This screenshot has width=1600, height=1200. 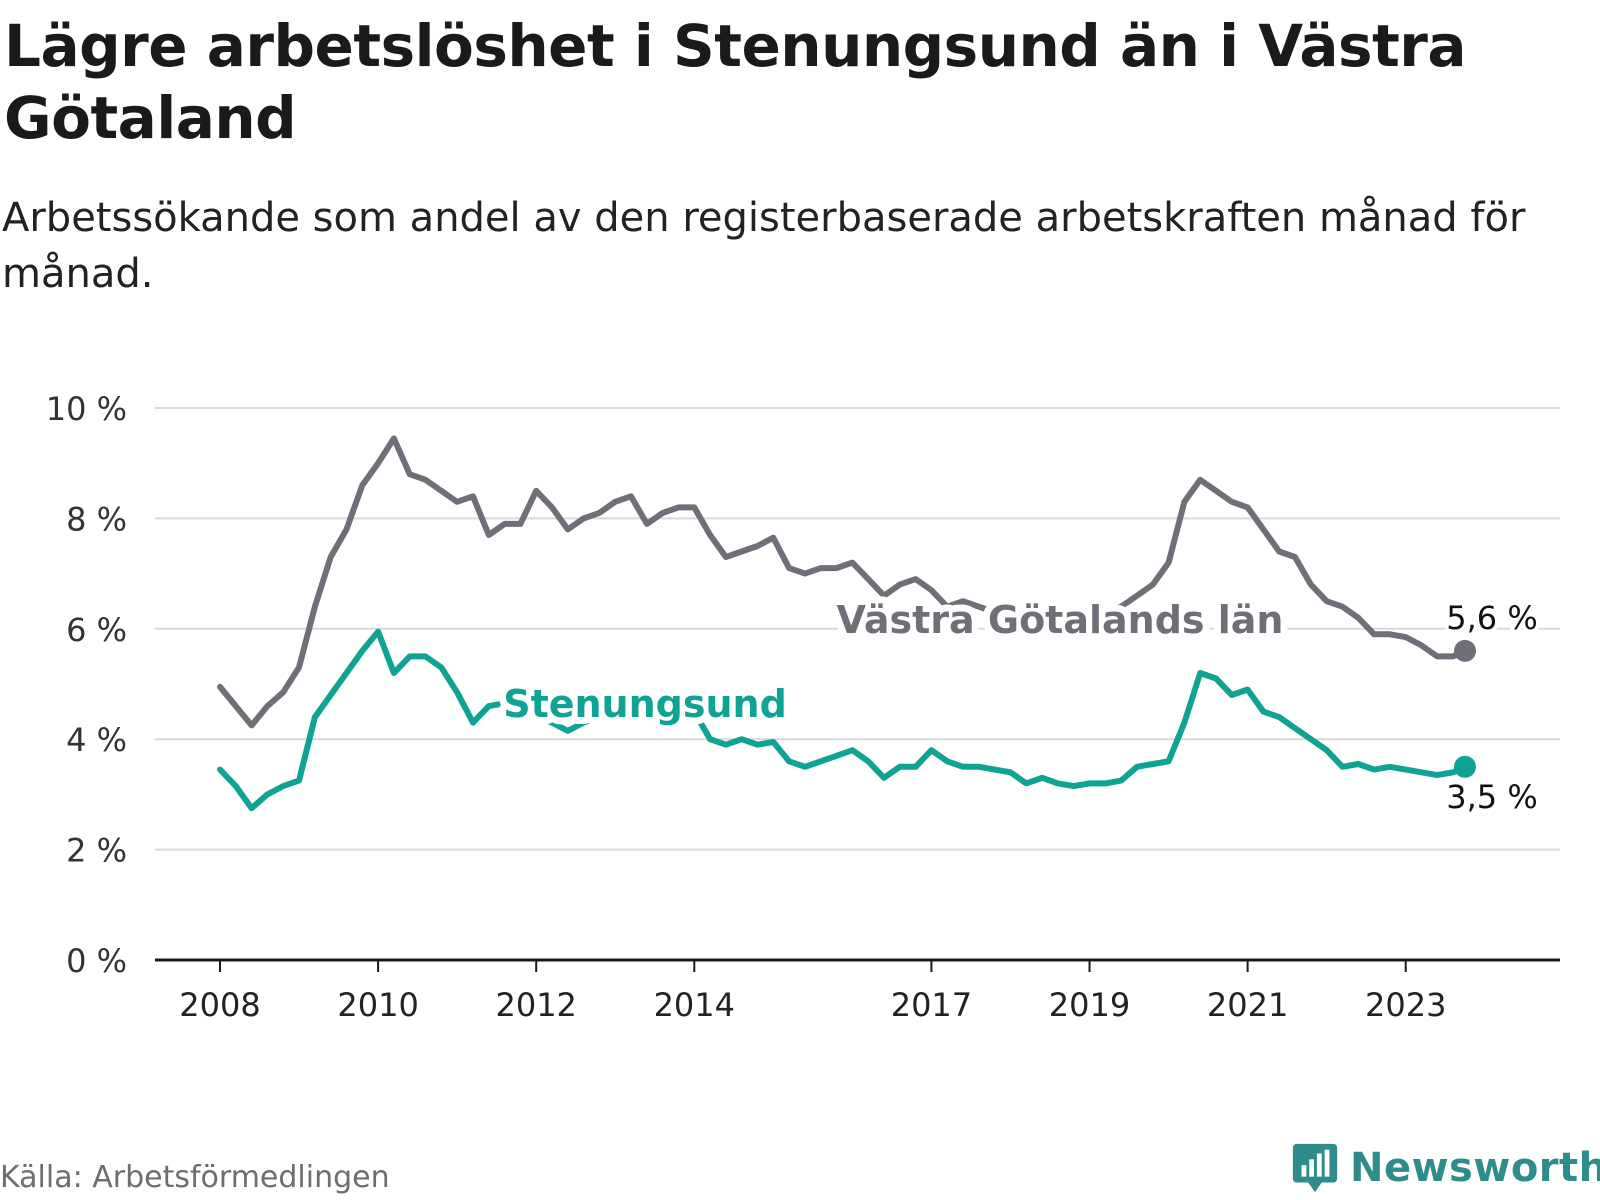 I want to click on series-label-stenungsund: Stenungsund, so click(x=645, y=704).